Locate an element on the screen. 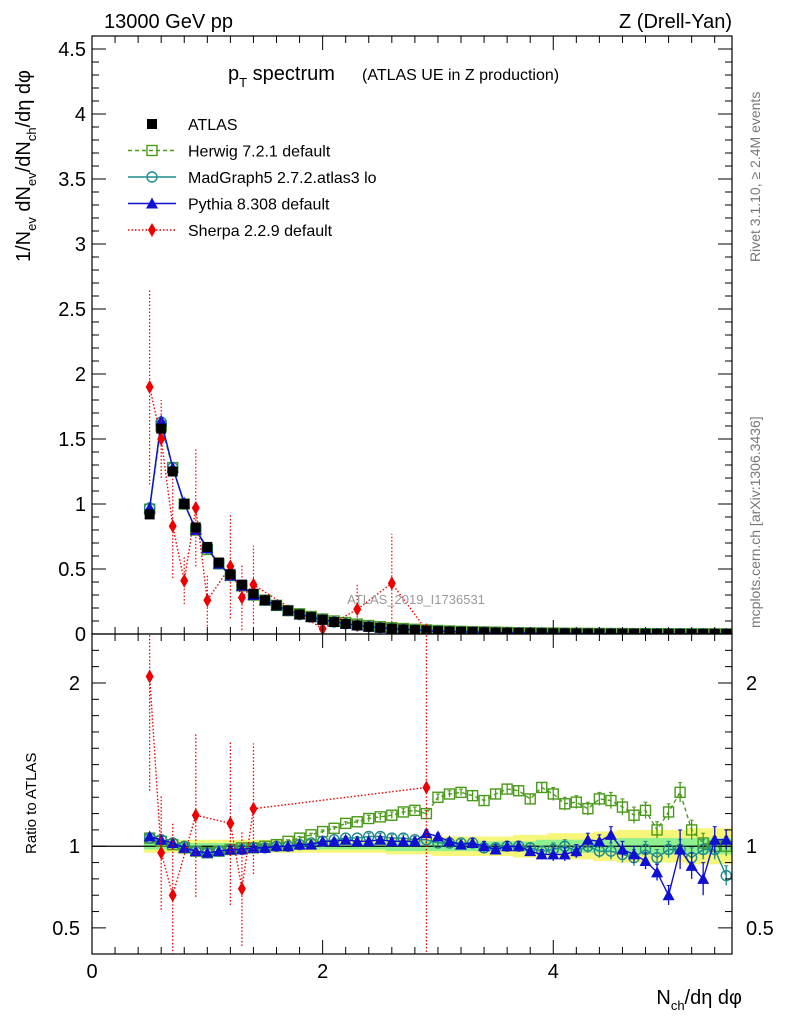 This screenshot has height=1024, width=786. legend-label: ATLAS is located at coordinates (213, 125).